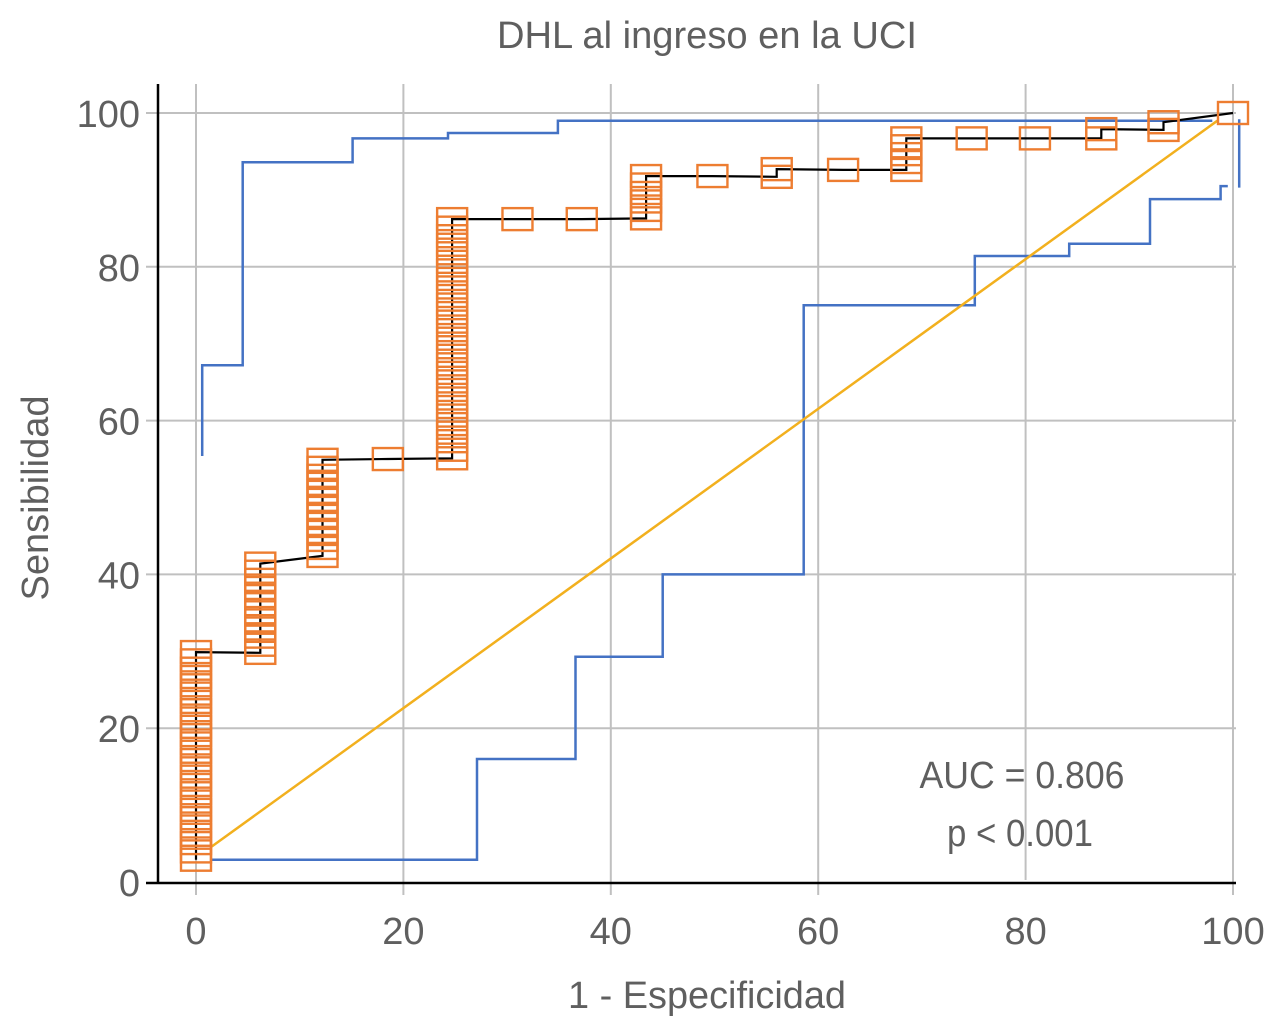 This screenshot has width=1275, height=1024. Describe the element at coordinates (119, 423) in the screenshot. I see `y-tick-label: 60` at that location.